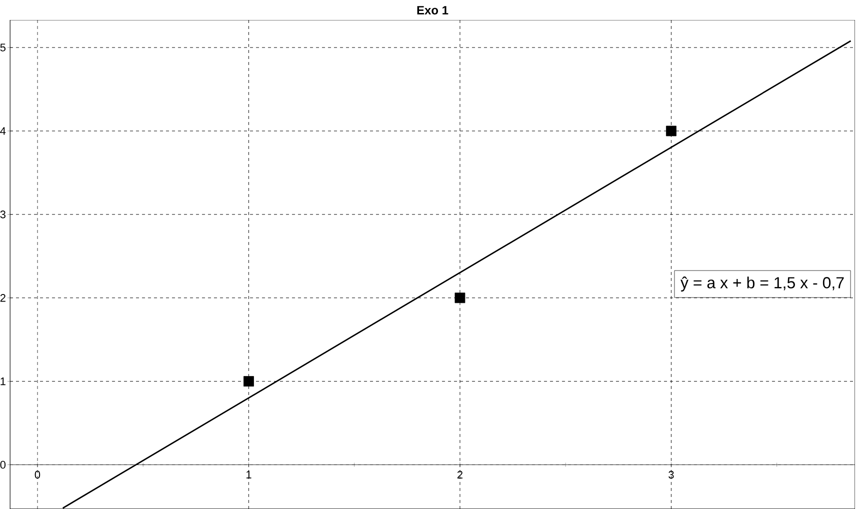 This screenshot has height=509, width=860. I want to click on y-tick-label: 4, so click(3, 131).